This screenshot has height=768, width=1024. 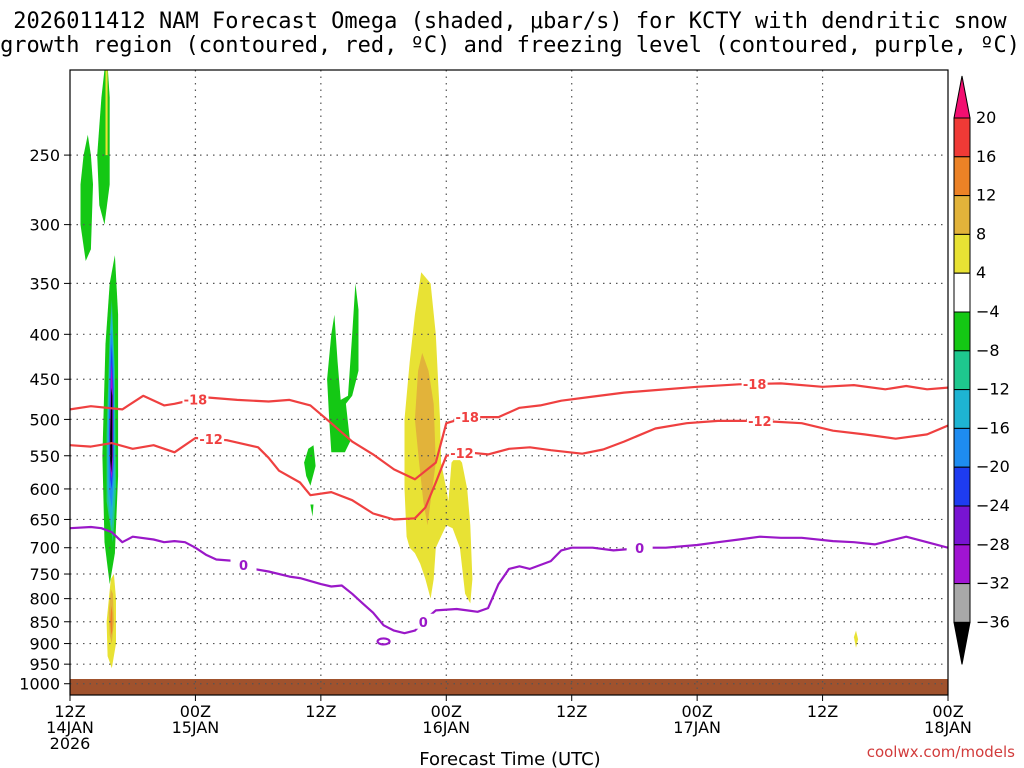 I want to click on y-tick-label: 250, so click(x=44, y=155).